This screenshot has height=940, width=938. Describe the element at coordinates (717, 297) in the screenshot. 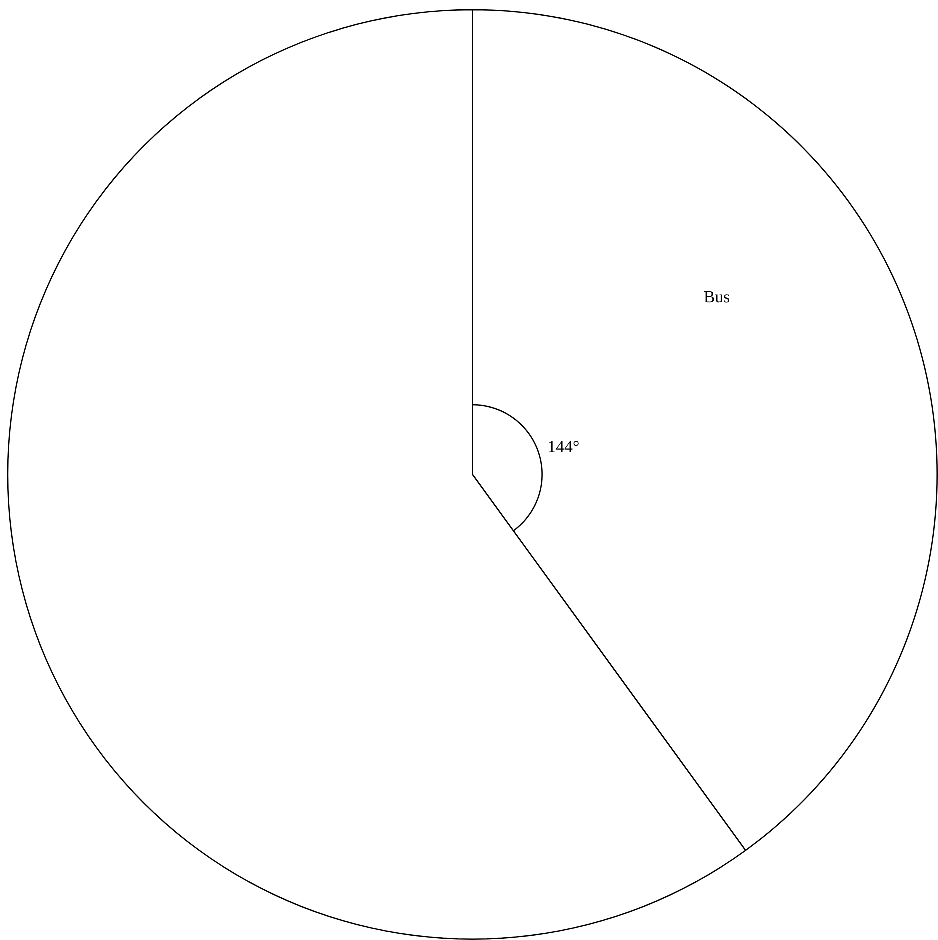

I see `slice-label: Bus` at that location.